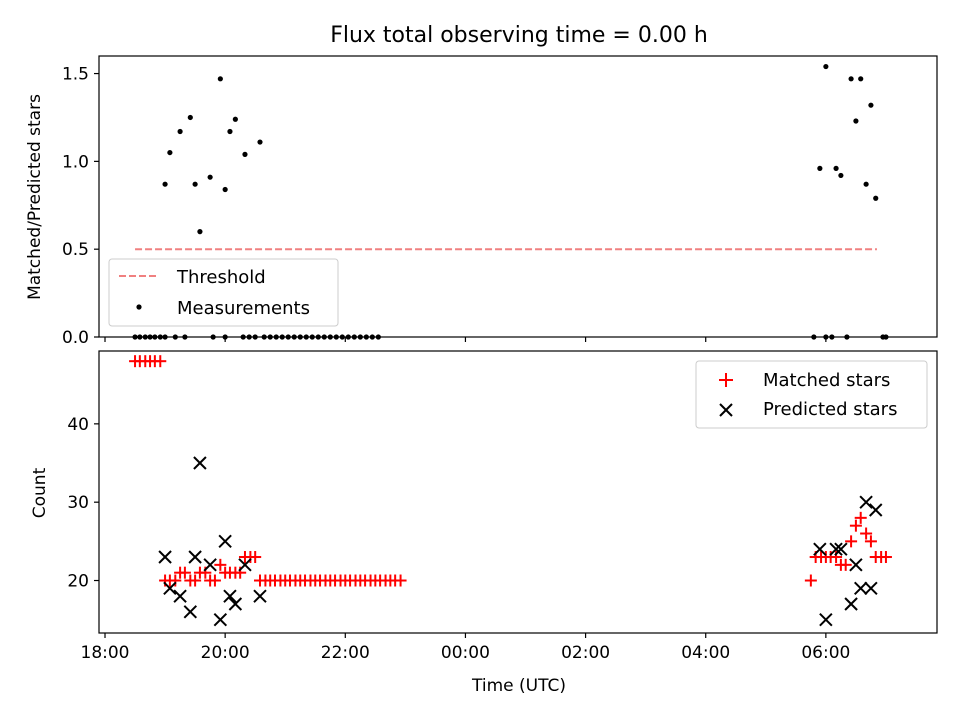 The width and height of the screenshot is (960, 720). Describe the element at coordinates (243, 308) in the screenshot. I see `measurements-legend-label: Measurements` at that location.